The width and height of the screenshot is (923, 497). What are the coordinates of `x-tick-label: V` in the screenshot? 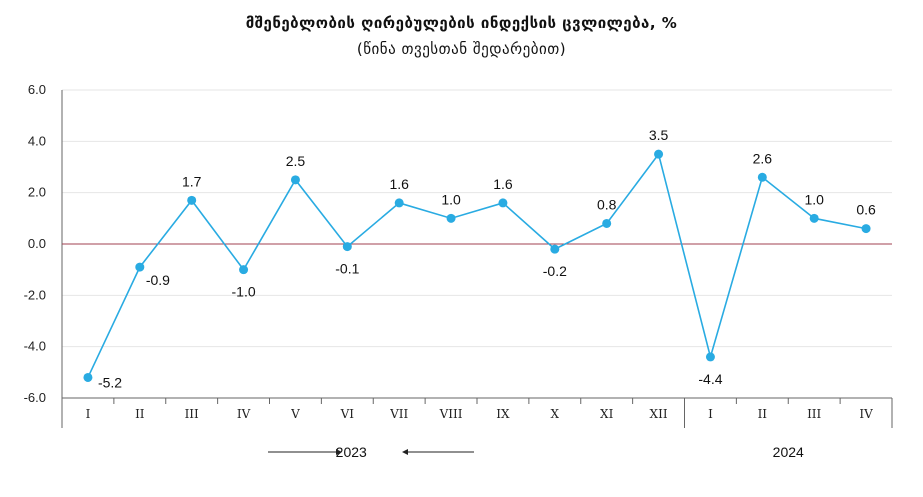 It's located at (295, 414).